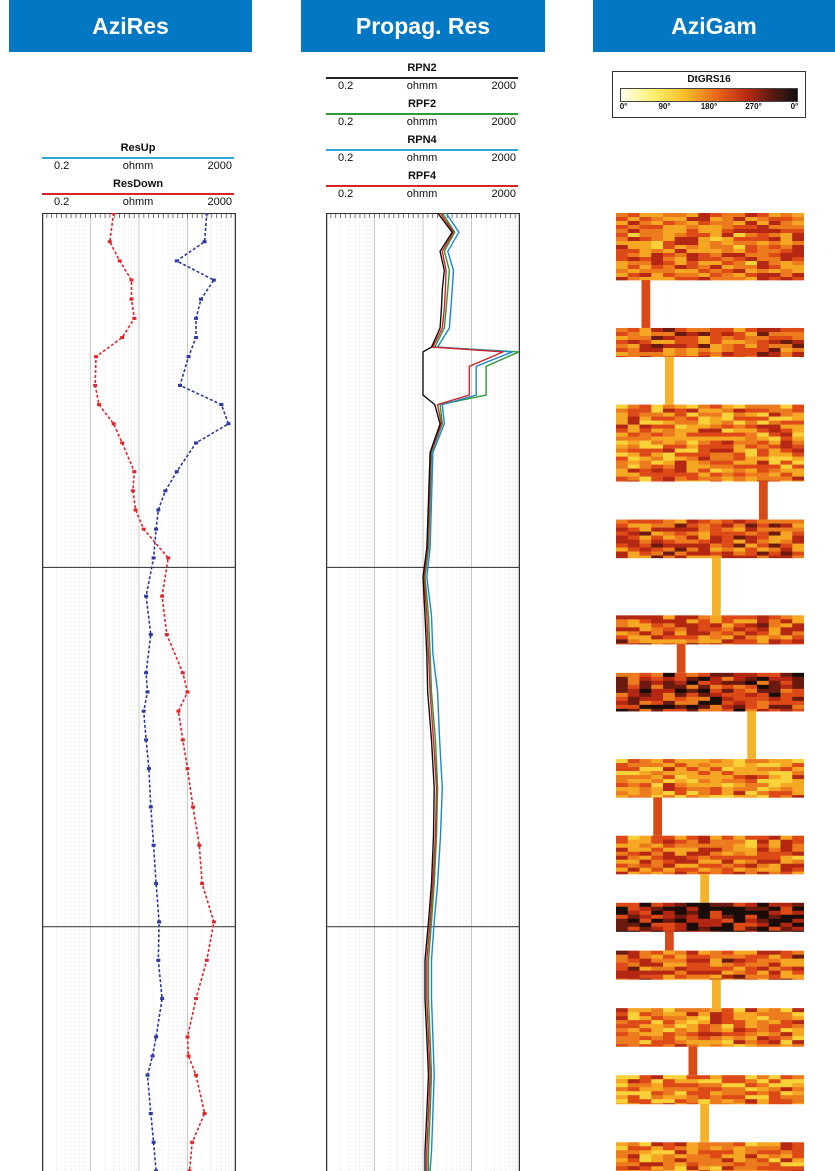 The height and width of the screenshot is (1171, 835). What do you see at coordinates (657, 816) in the screenshot?
I see `heatmap-streak` at bounding box center [657, 816].